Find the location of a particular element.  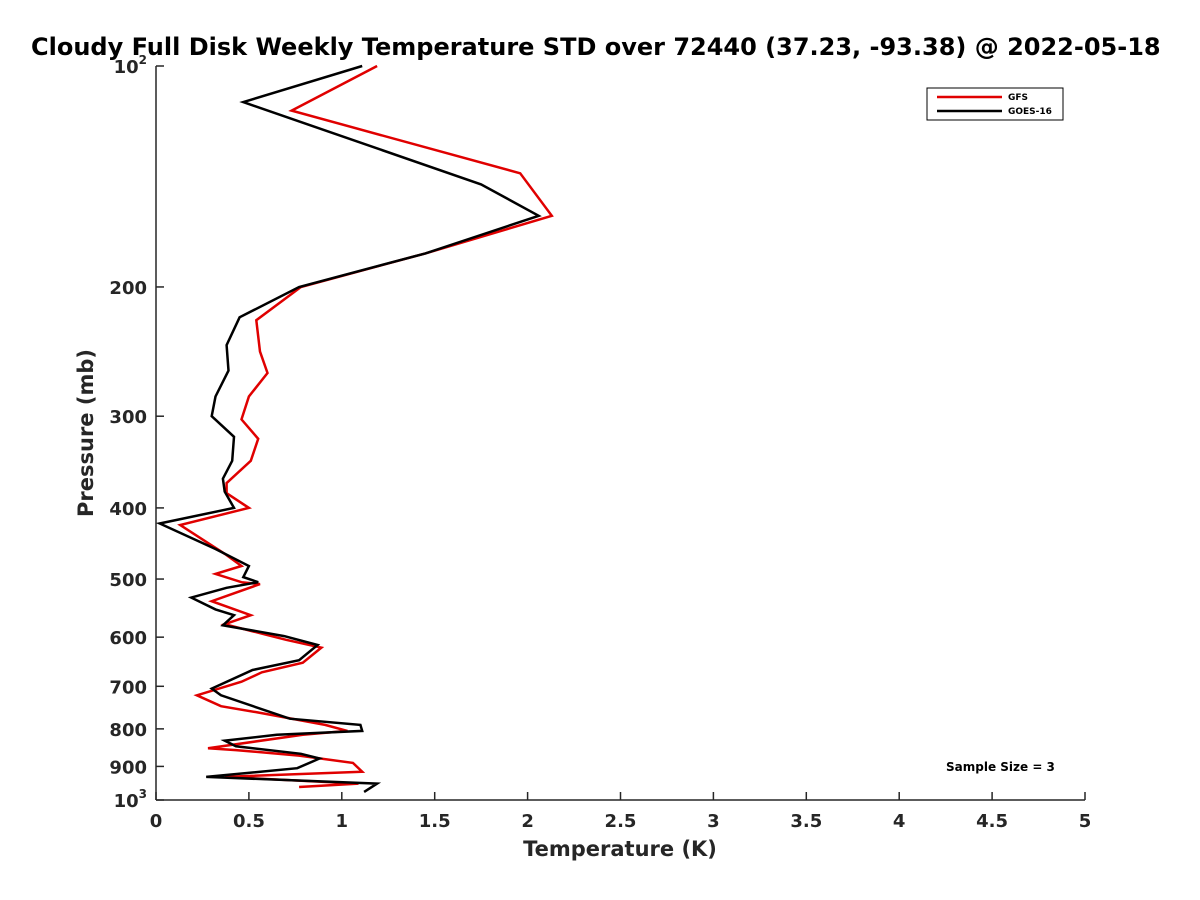

legend: GFS GOES-16 is located at coordinates (995, 104).